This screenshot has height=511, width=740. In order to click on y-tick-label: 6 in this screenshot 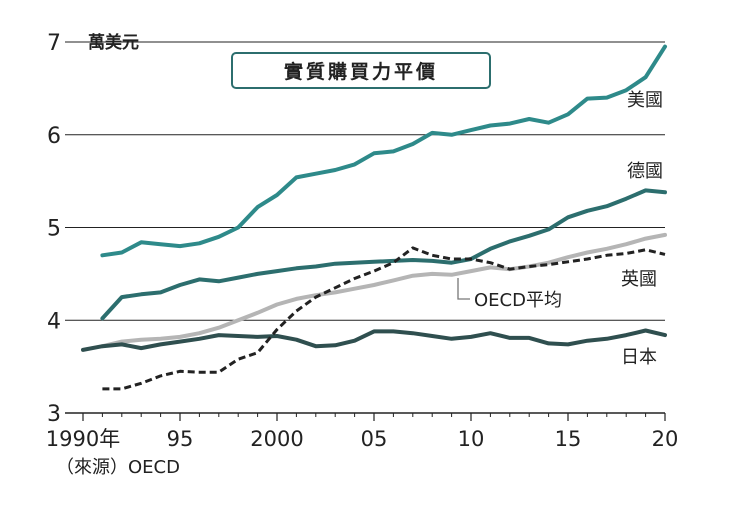, I will do `click(54, 136)`.